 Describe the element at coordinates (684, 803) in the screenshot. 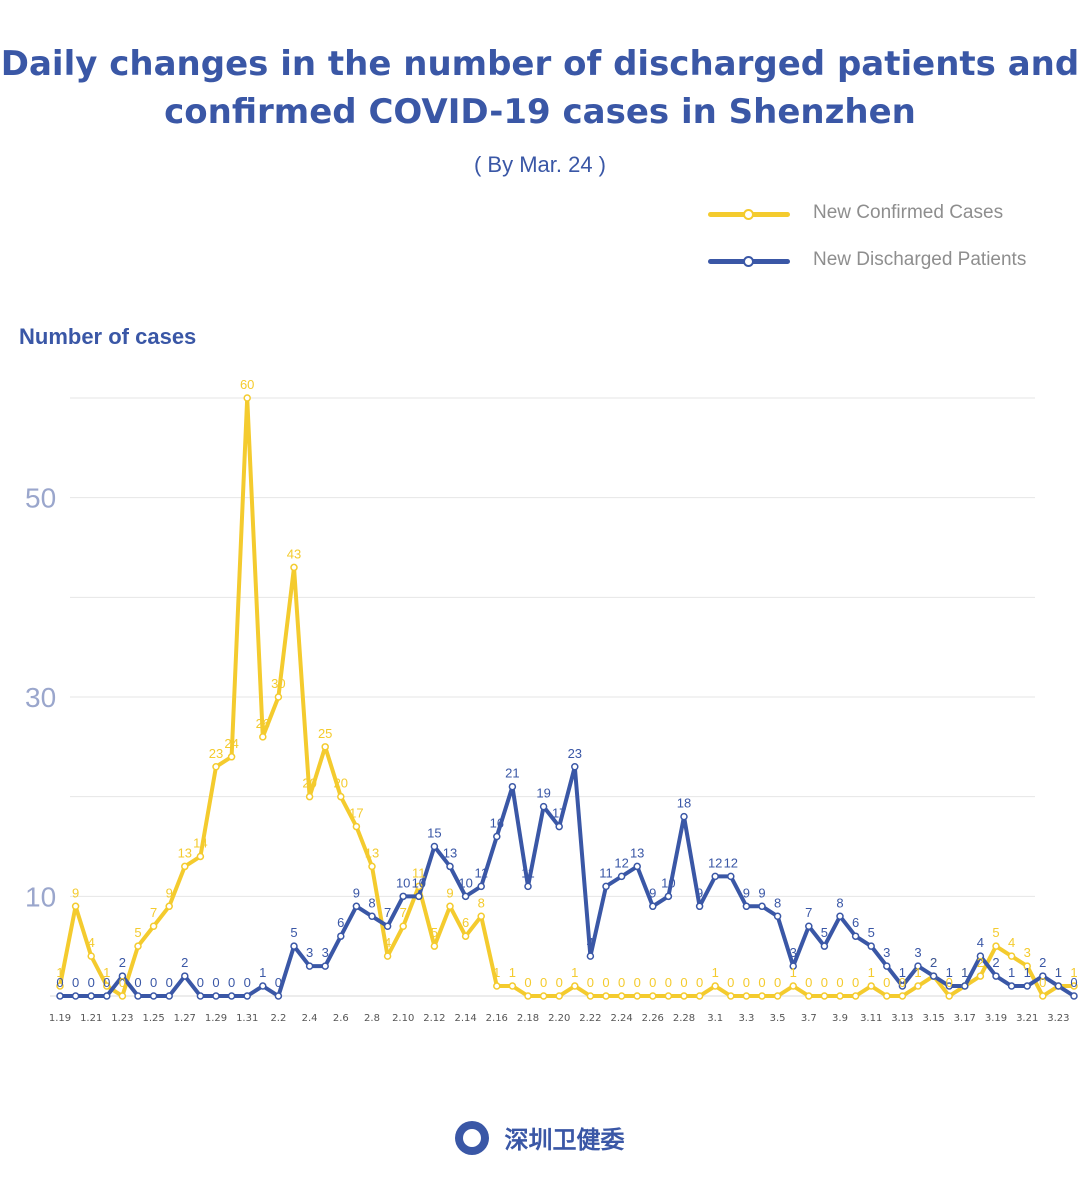

I see `data-label-discharged: 18` at that location.